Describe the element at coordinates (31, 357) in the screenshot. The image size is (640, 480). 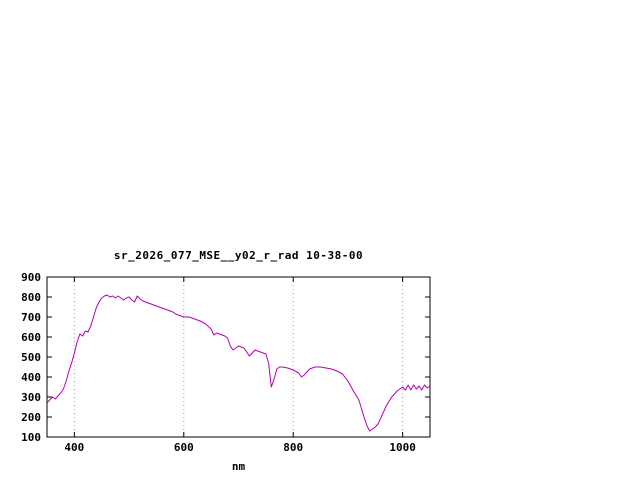
I see `y-tick-label: 500` at that location.